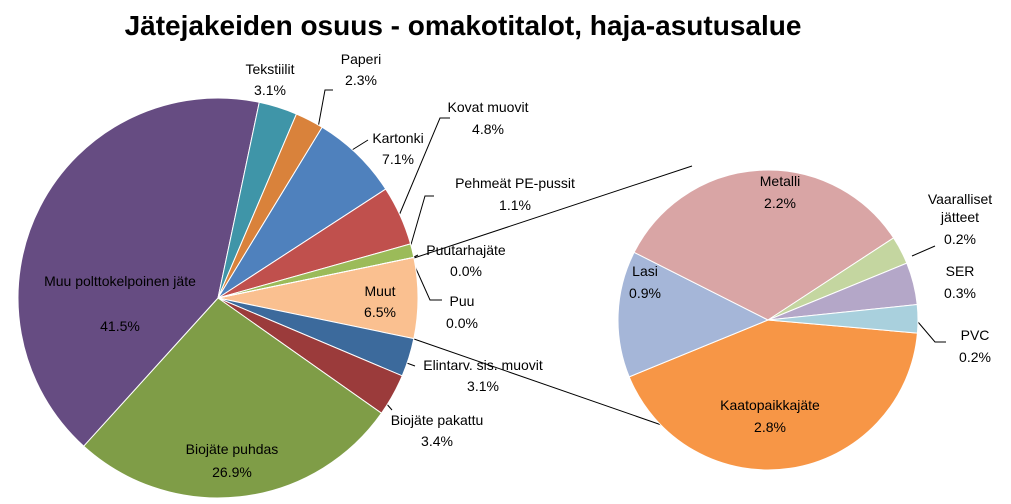 The width and height of the screenshot is (1011, 504). I want to click on slice-value-label: 3.4%, so click(437, 441).